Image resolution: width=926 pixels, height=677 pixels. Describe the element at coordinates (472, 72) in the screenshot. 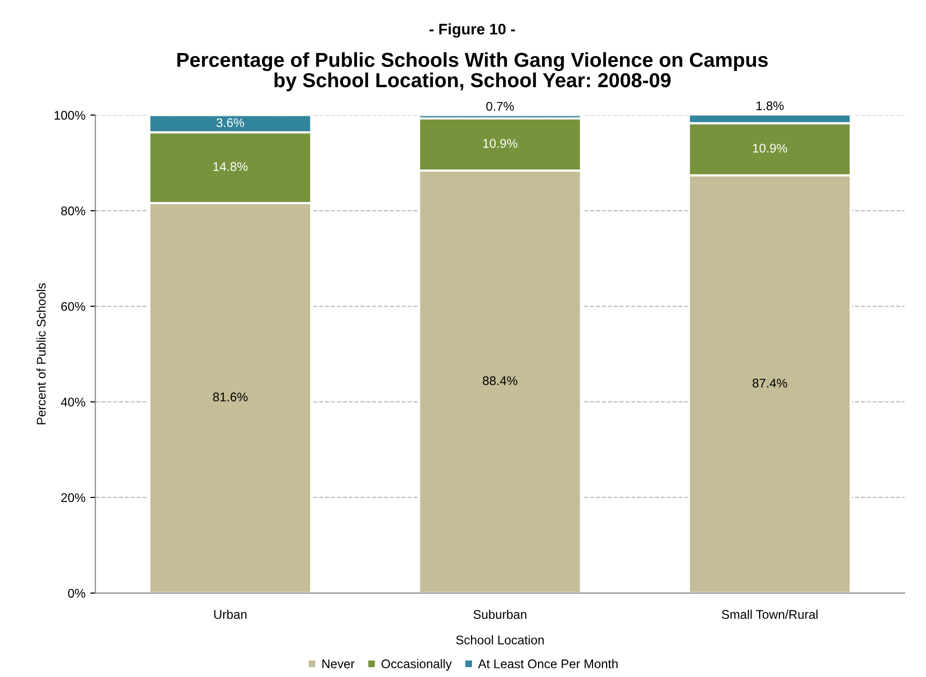

I see `chart-title: Percentage of Public Schools With Gang Violence on Campus by School Location, School Year: 2008-09` at that location.